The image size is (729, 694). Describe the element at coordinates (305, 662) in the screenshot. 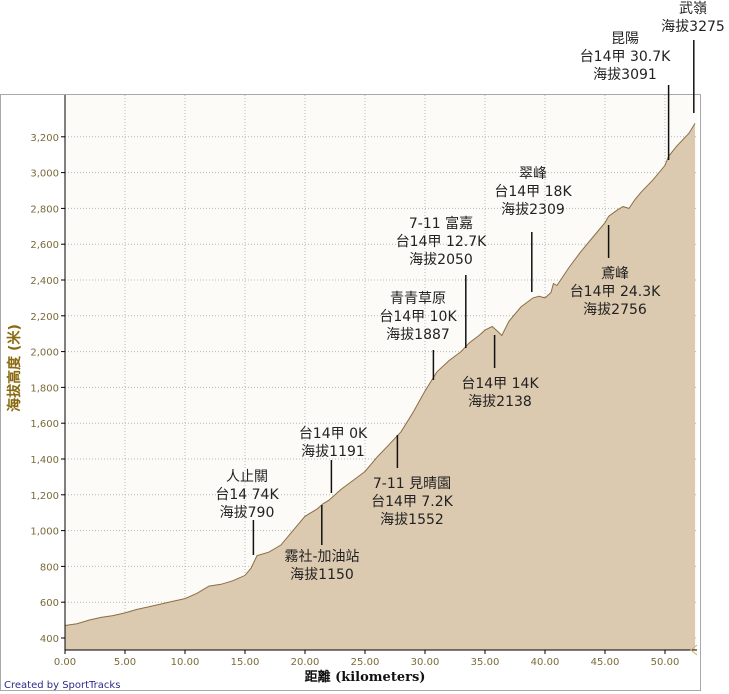

I see `x-tick-label: 20.00` at that location.